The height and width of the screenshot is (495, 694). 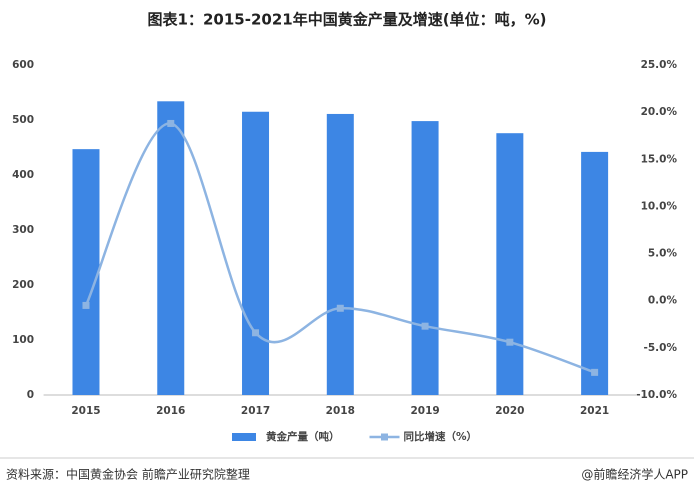 I want to click on chart-title: 图表1：2015-2021年中国黄金产量及增速(单位：吨，%), so click(x=347, y=20).